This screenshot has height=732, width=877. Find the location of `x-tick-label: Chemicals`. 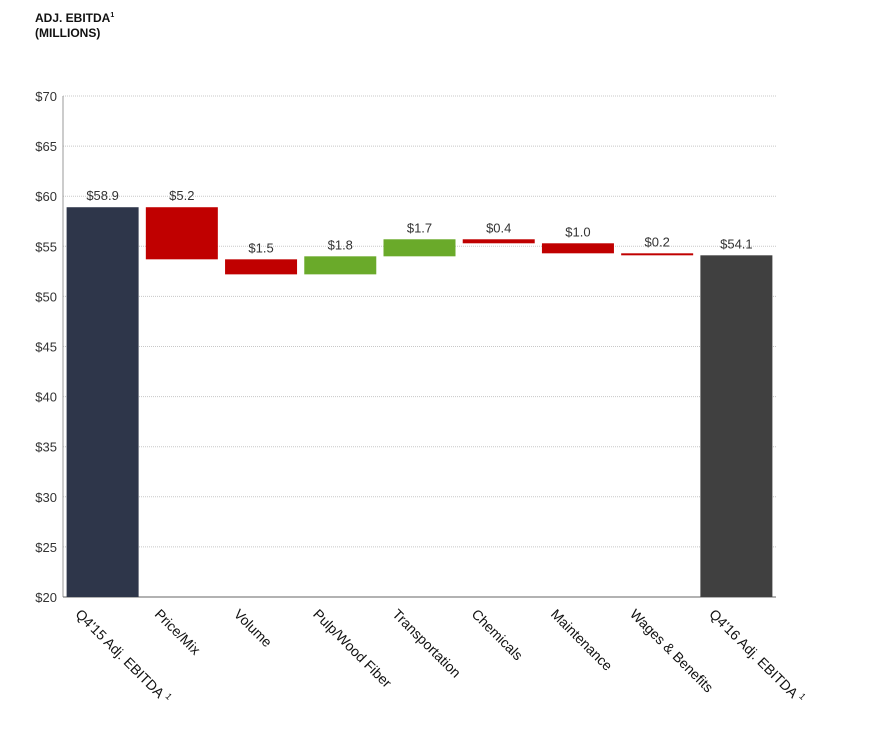

x-tick-label: Chemicals is located at coordinates (498, 635).